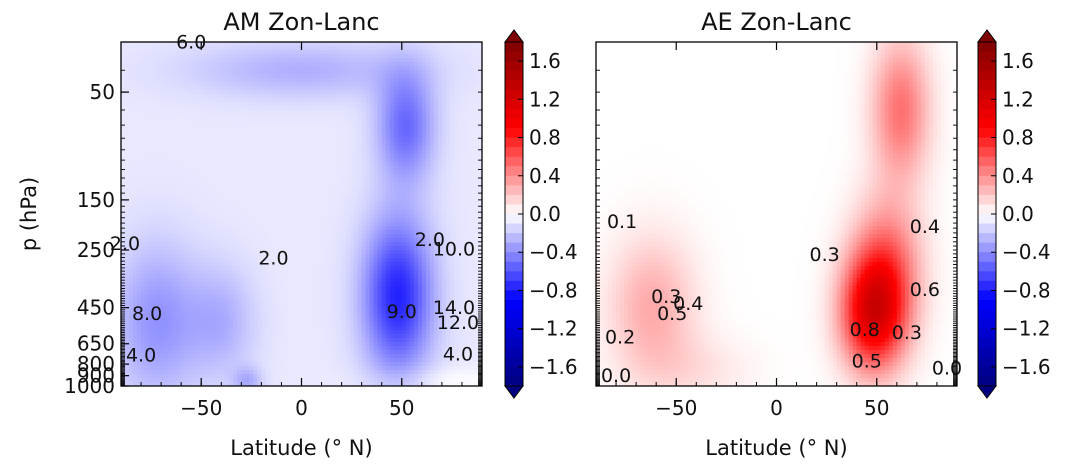 The height and width of the screenshot is (467, 1067). What do you see at coordinates (458, 354) in the screenshot?
I see `contour-label: 4.0` at bounding box center [458, 354].